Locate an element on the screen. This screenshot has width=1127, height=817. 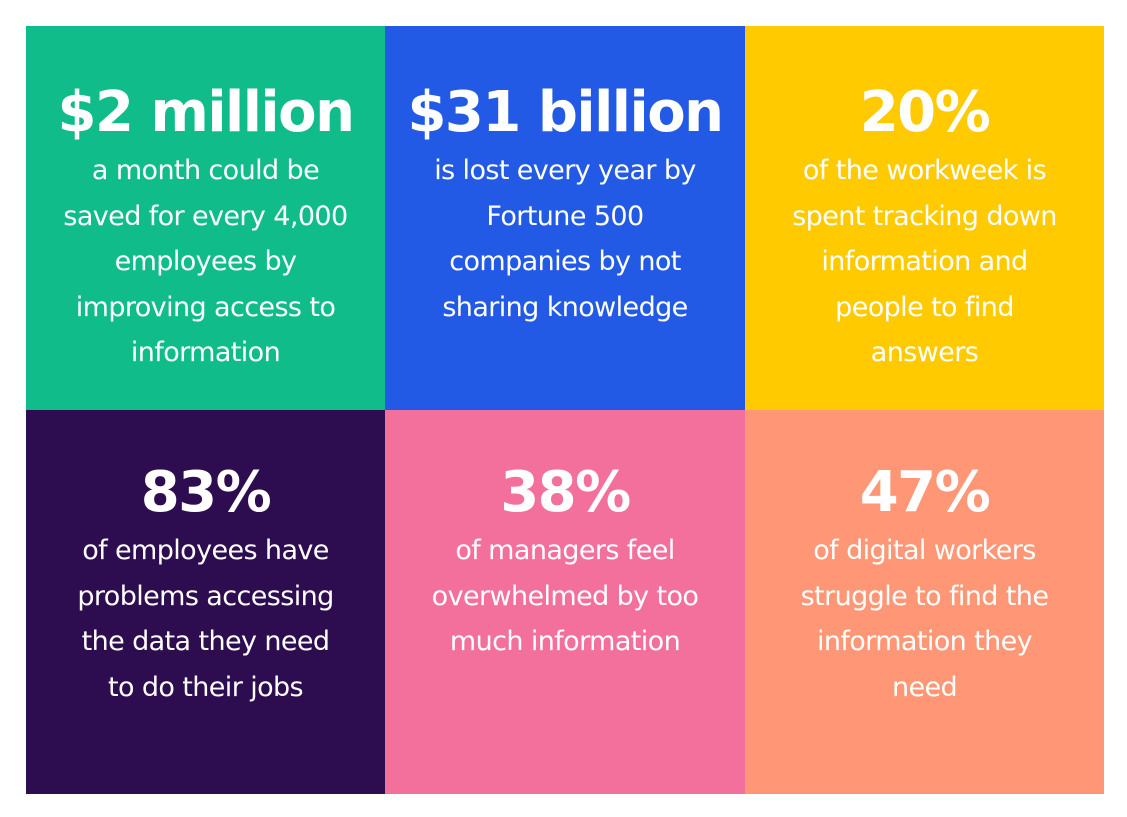
stat-line: companies by not is located at coordinates (565, 261).